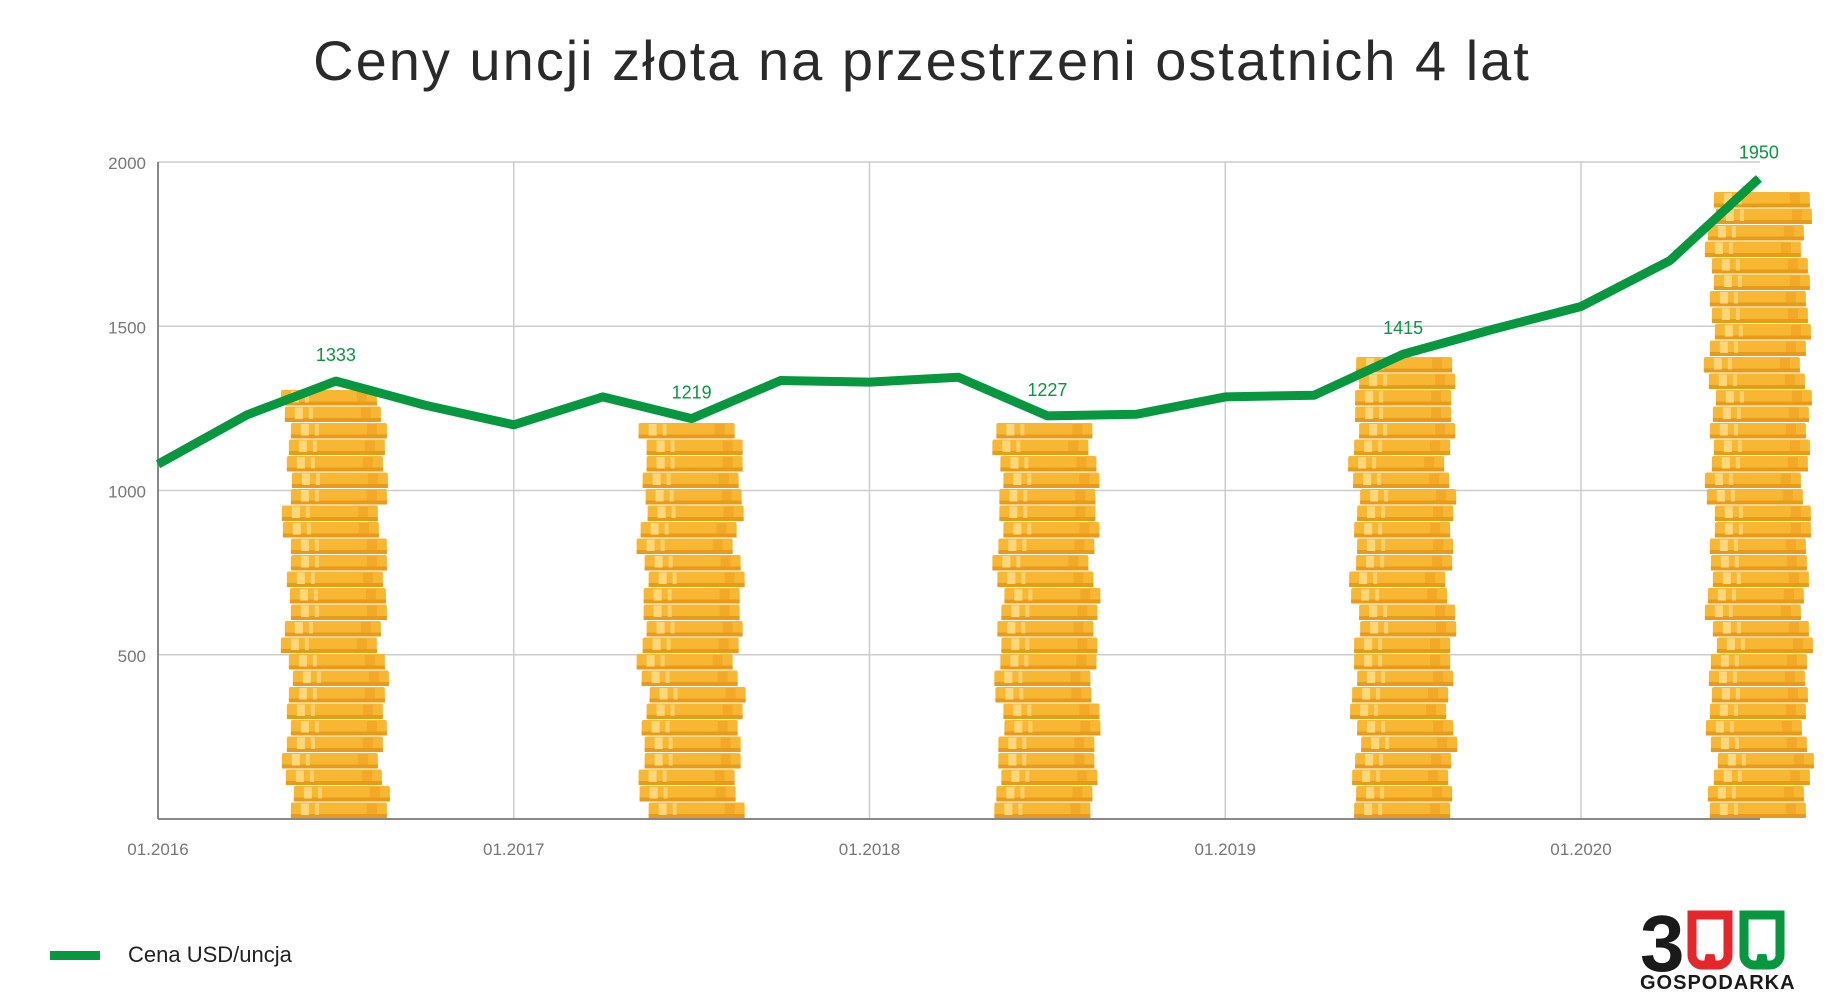 The height and width of the screenshot is (1000, 1844). I want to click on coin-stack, so click(1403, 587).